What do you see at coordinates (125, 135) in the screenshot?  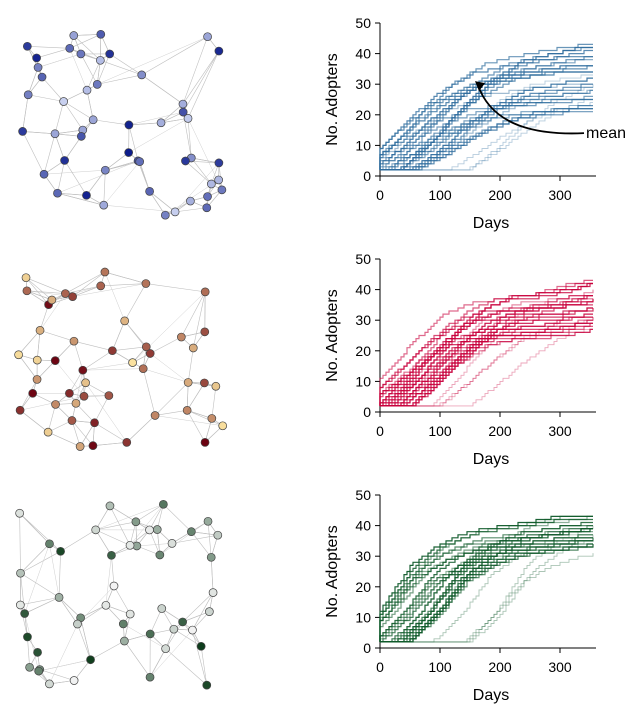 I see `network-blue` at bounding box center [125, 135].